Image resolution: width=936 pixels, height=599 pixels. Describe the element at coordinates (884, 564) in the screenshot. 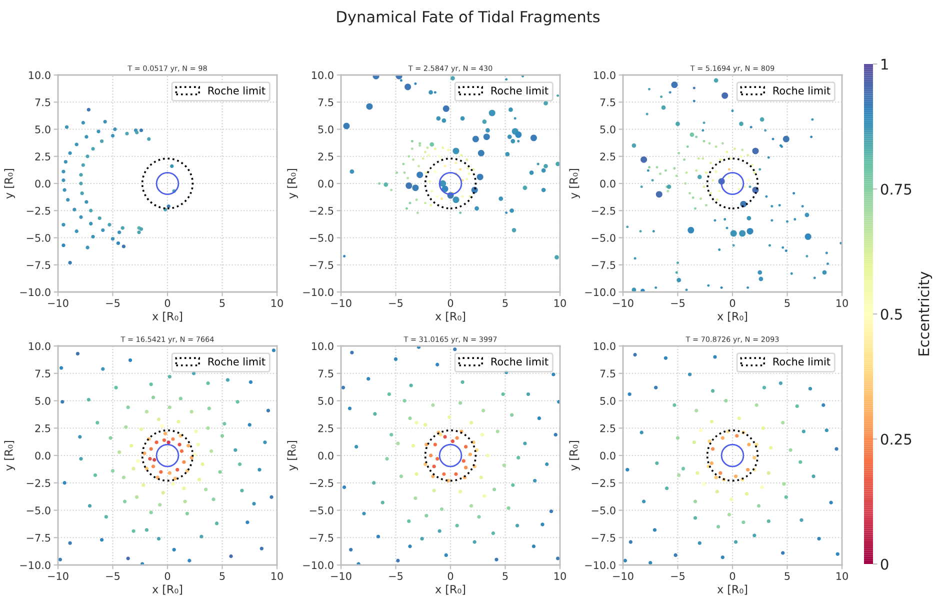

I see `color-bar-label: 0` at that location.